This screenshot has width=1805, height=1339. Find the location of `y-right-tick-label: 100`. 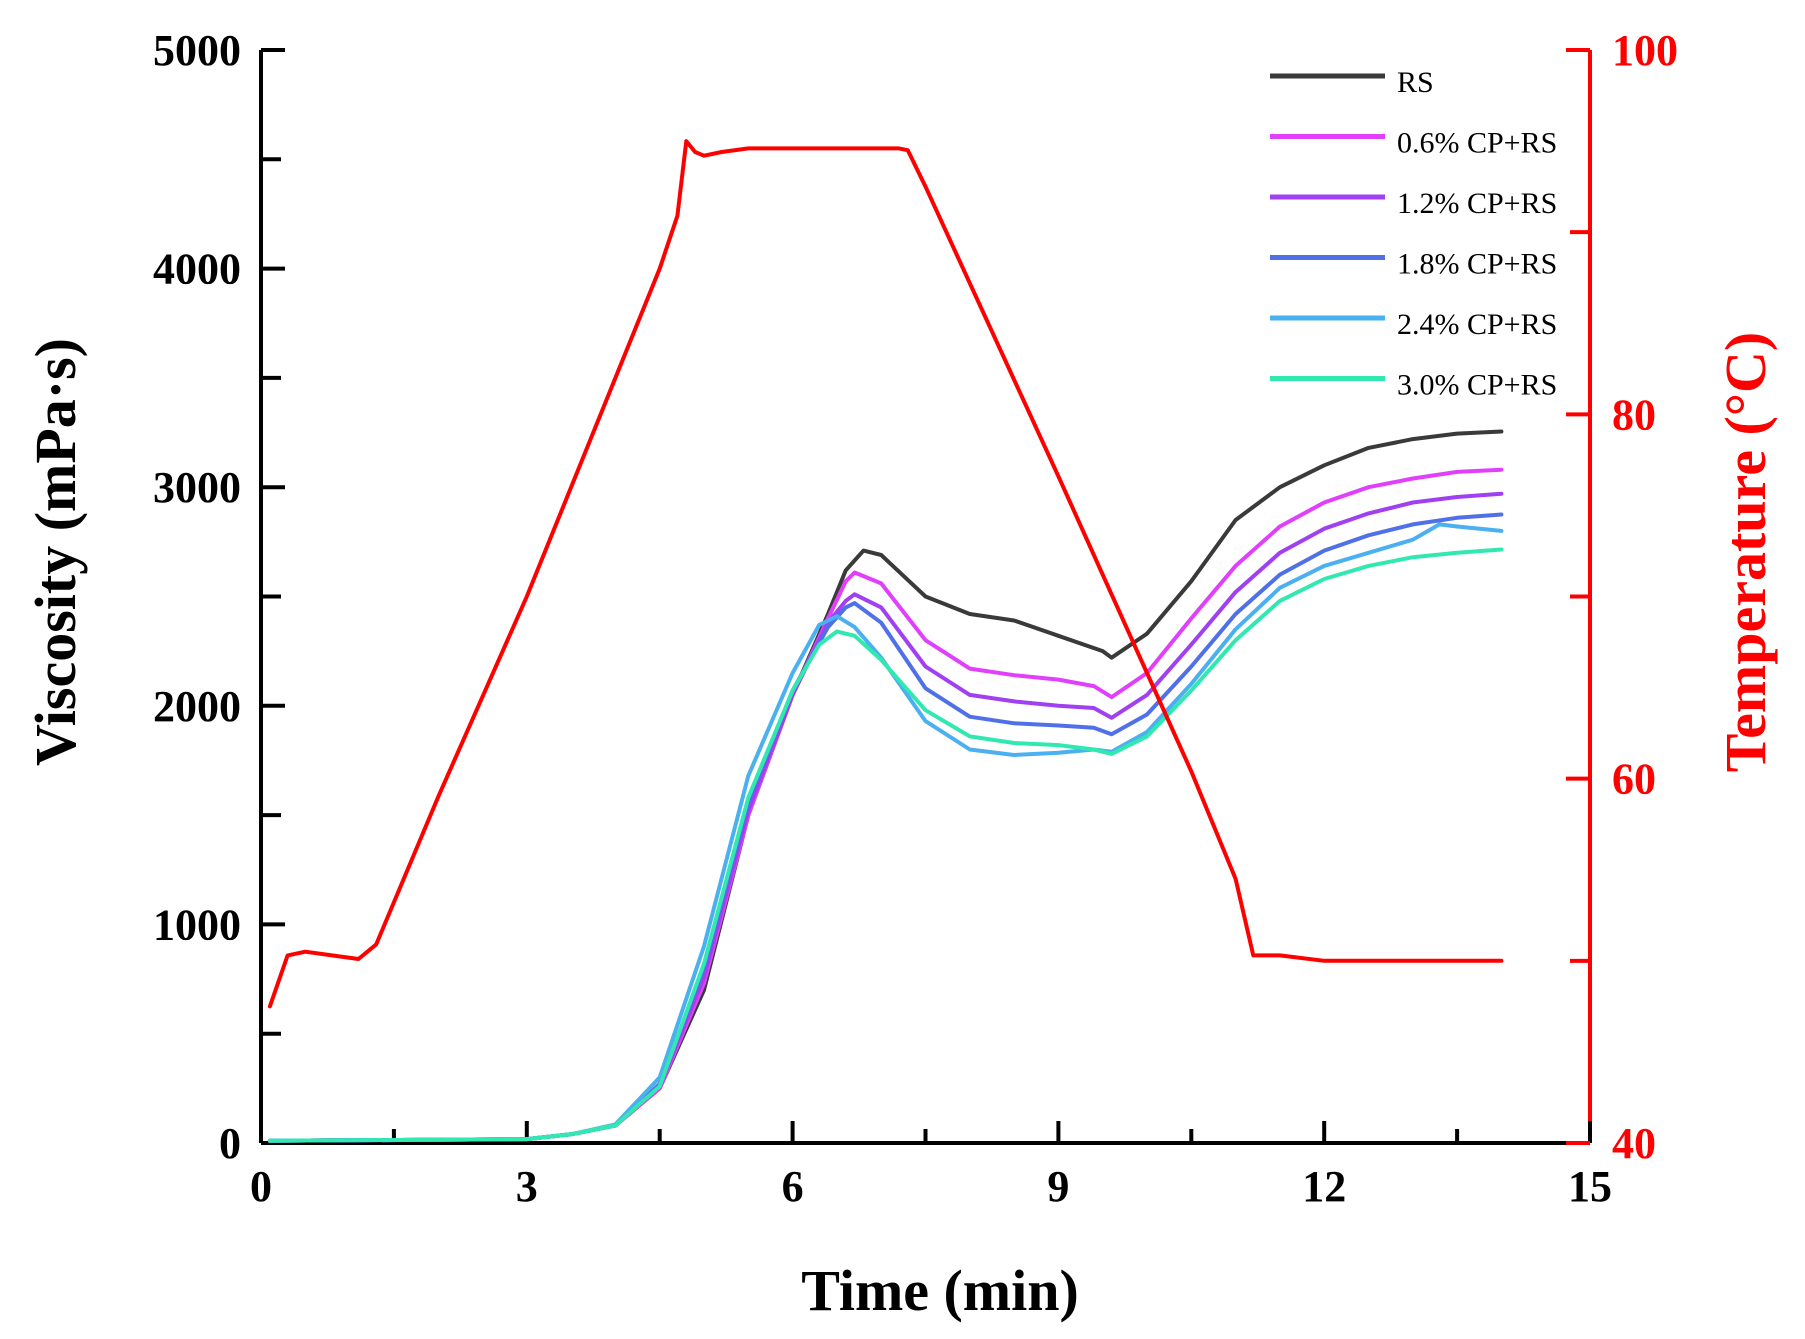

y-right-tick-label: 100 is located at coordinates (1645, 50).